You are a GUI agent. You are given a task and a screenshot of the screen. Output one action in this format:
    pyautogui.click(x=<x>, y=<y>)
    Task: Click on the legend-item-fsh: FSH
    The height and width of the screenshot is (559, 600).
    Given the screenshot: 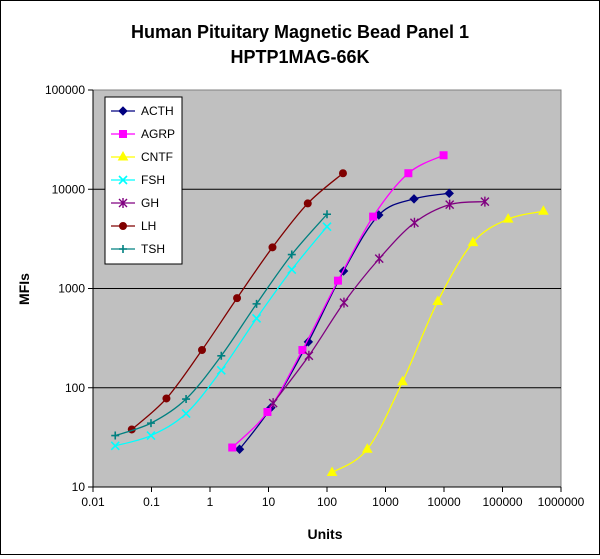 What is the action you would take?
    pyautogui.click(x=138, y=180)
    